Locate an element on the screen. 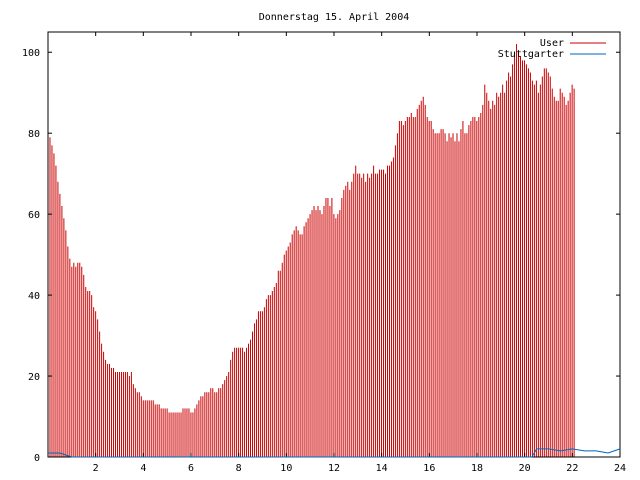  legend: User Stuttgarter is located at coordinates (552, 49).